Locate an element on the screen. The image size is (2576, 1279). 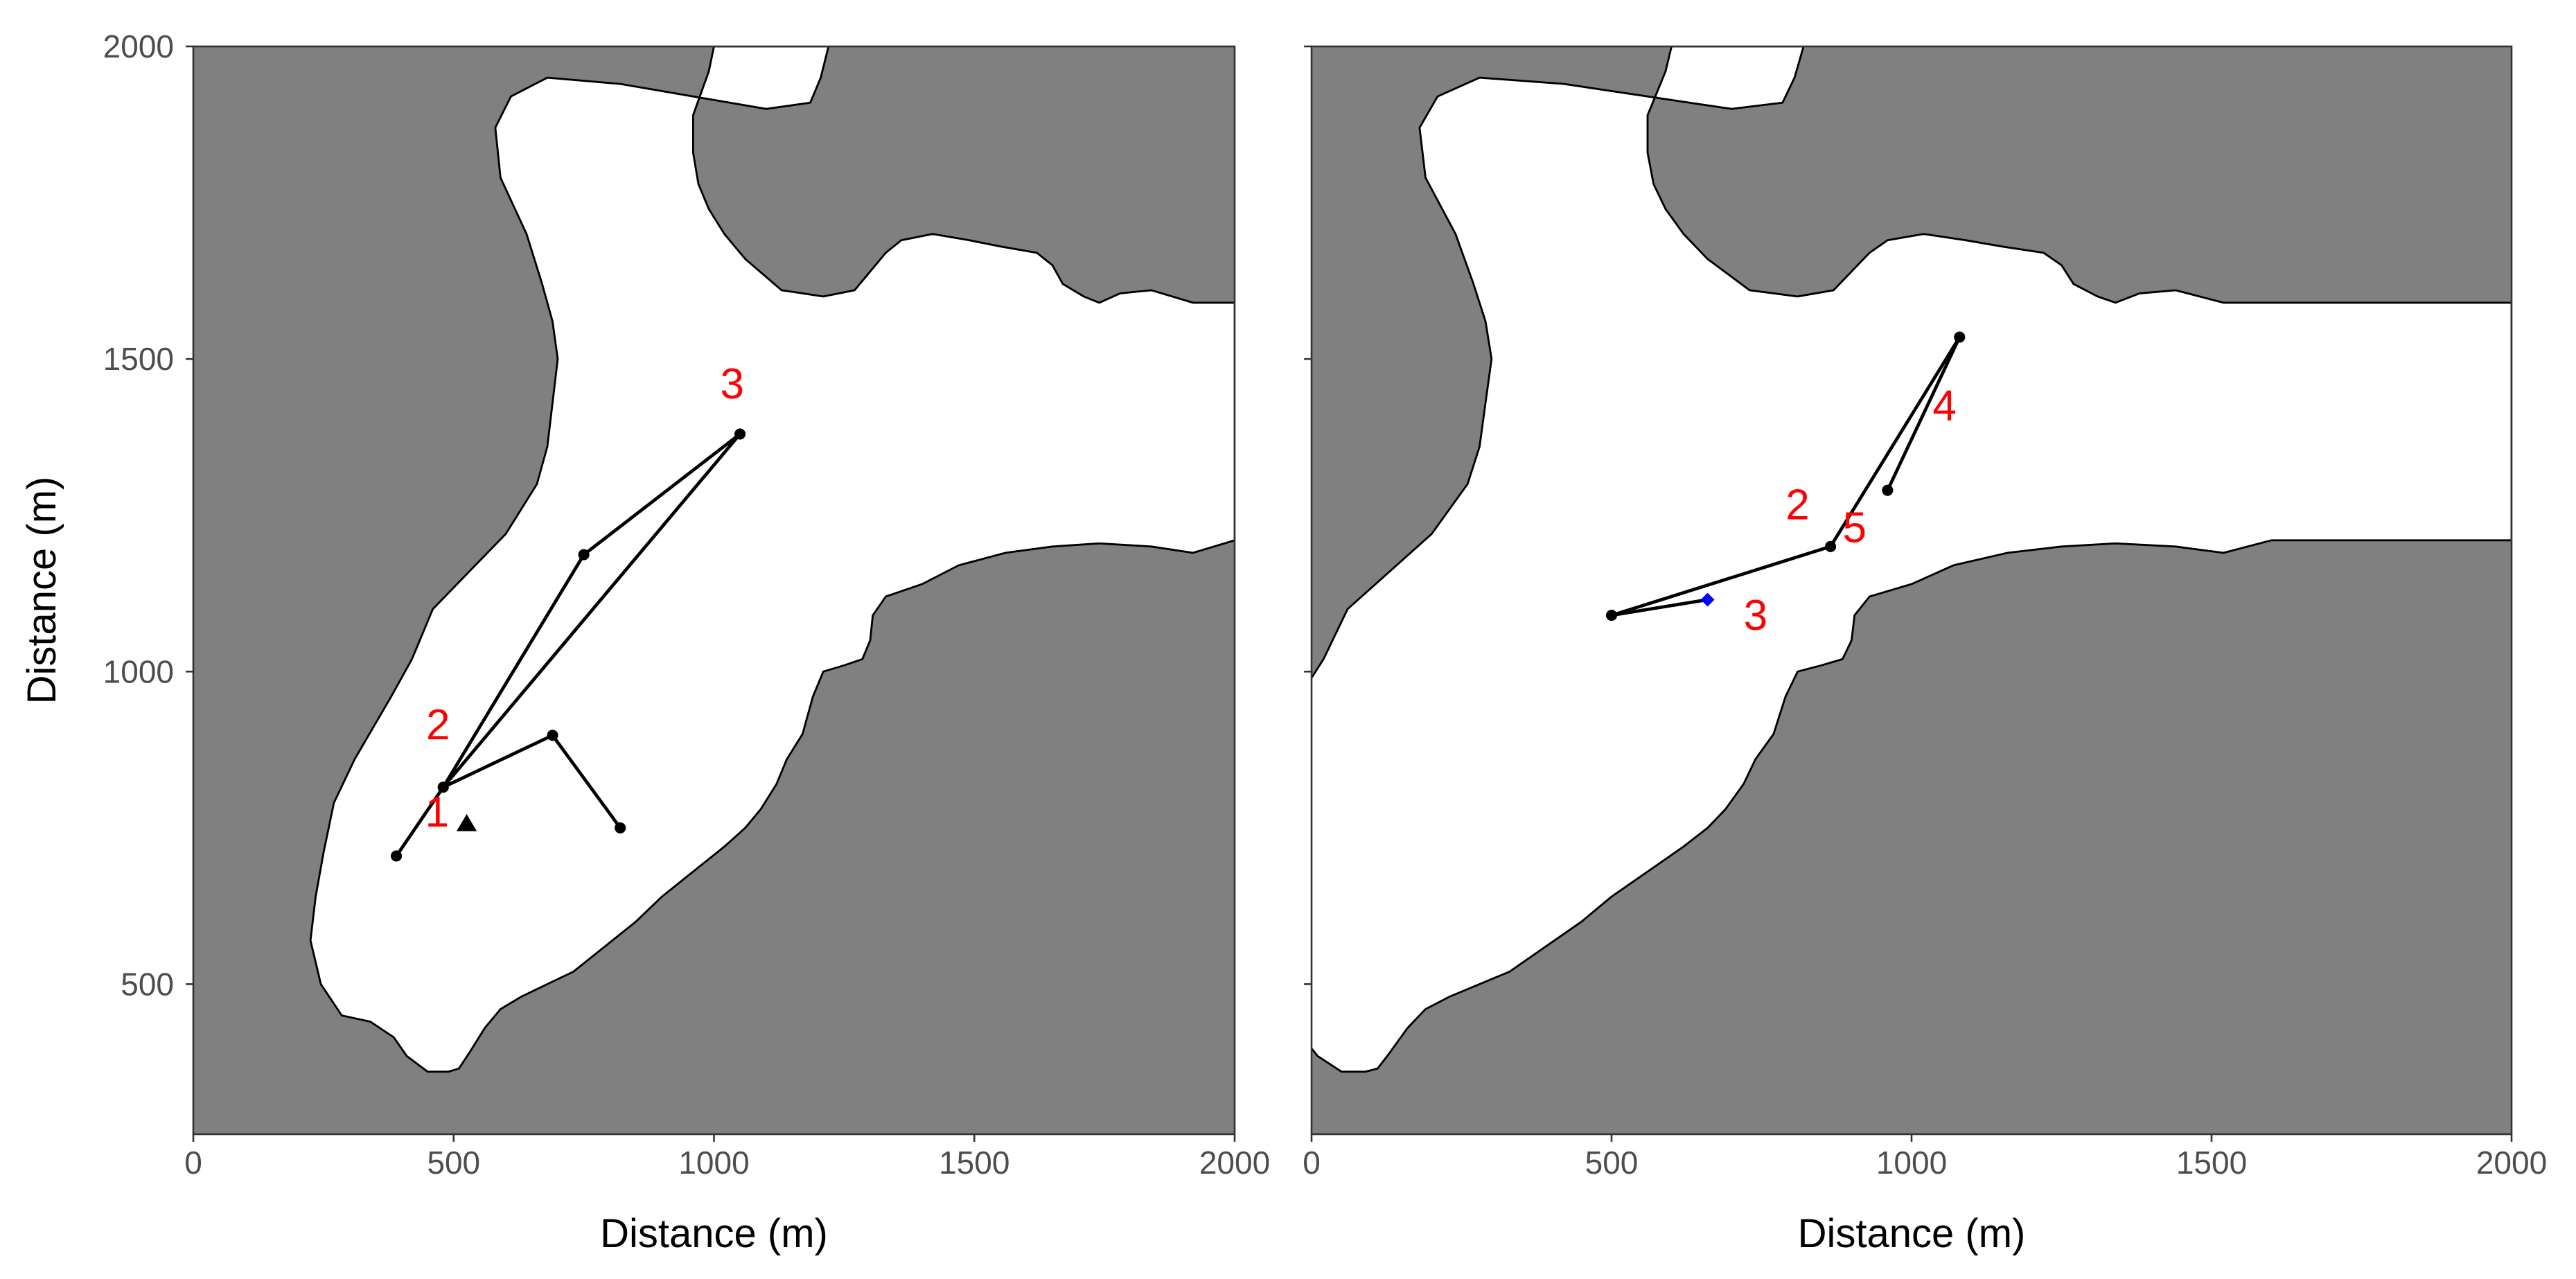
y-tick-label: 500 is located at coordinates (147, 984).